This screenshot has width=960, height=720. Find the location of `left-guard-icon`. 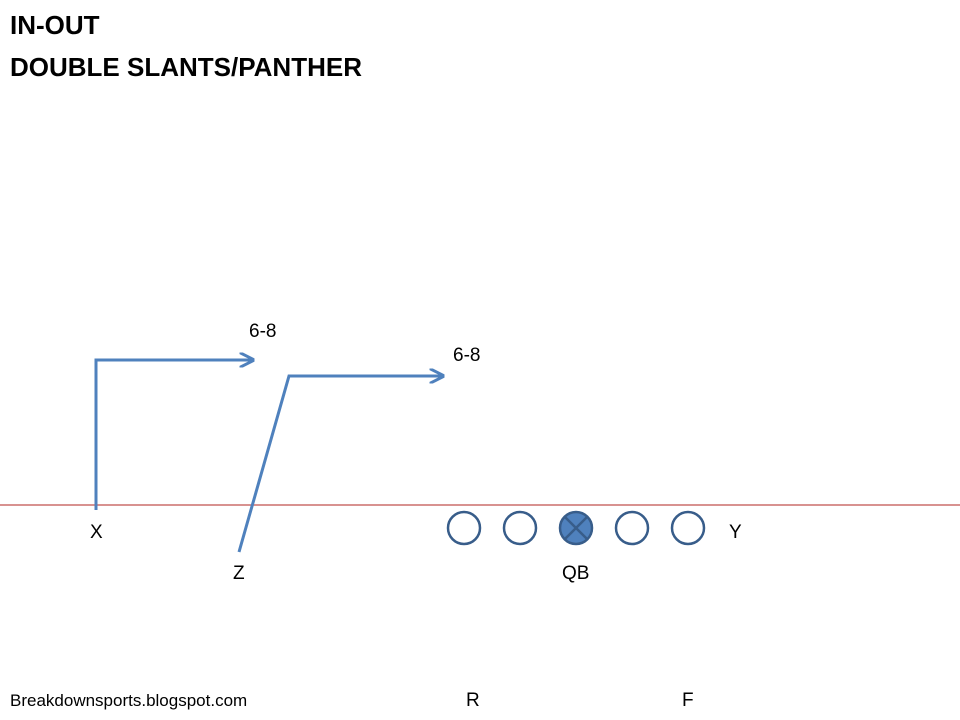

left-guard-icon is located at coordinates (520, 528).